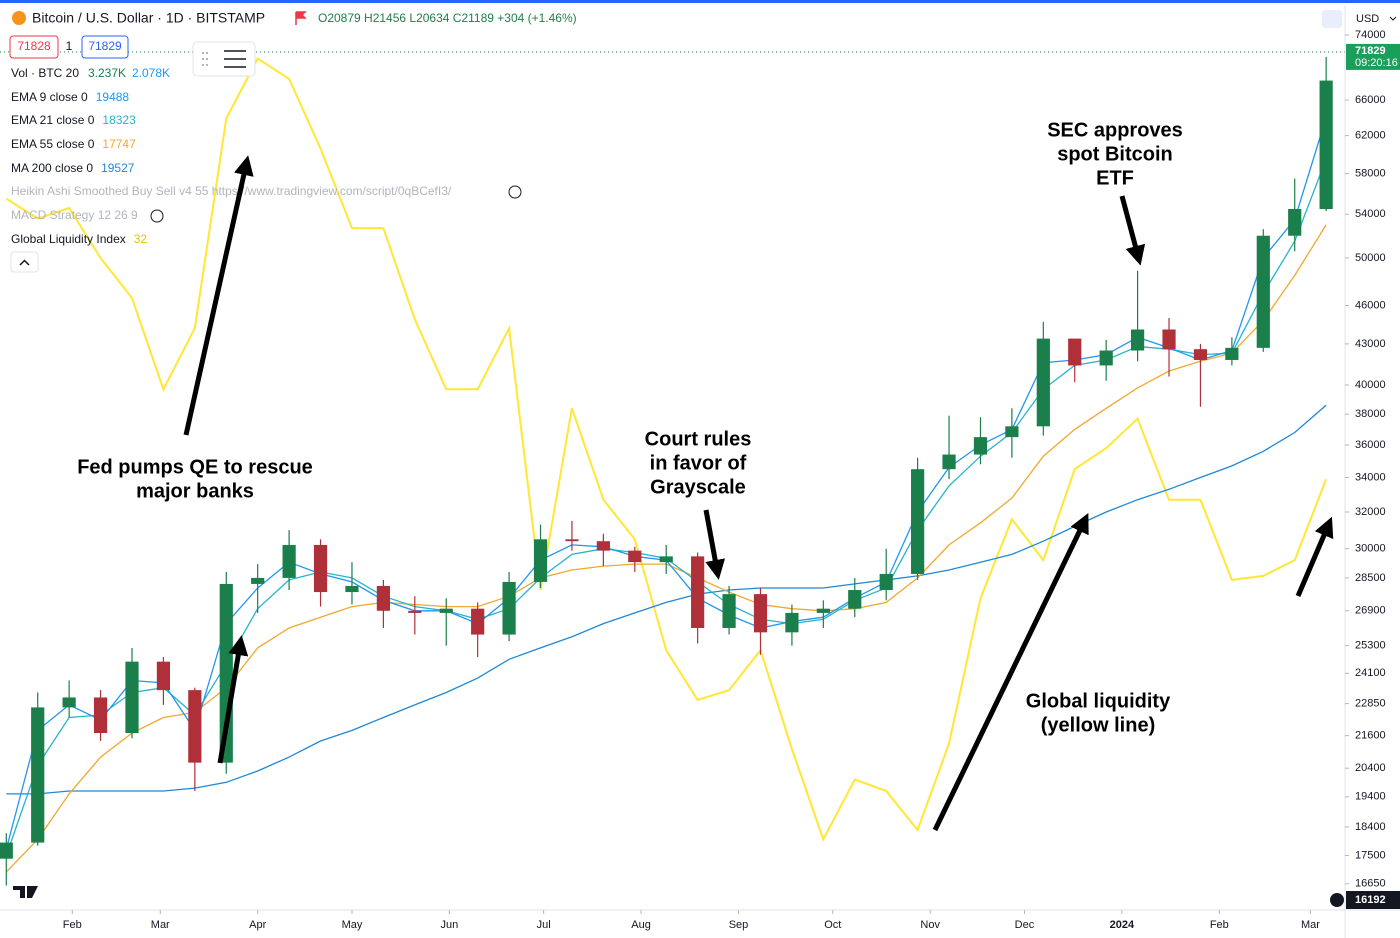 This screenshot has width=1400, height=938. What do you see at coordinates (74, 215) in the screenshot?
I see `legend-macd: MACD Strategy 12 26 9` at bounding box center [74, 215].